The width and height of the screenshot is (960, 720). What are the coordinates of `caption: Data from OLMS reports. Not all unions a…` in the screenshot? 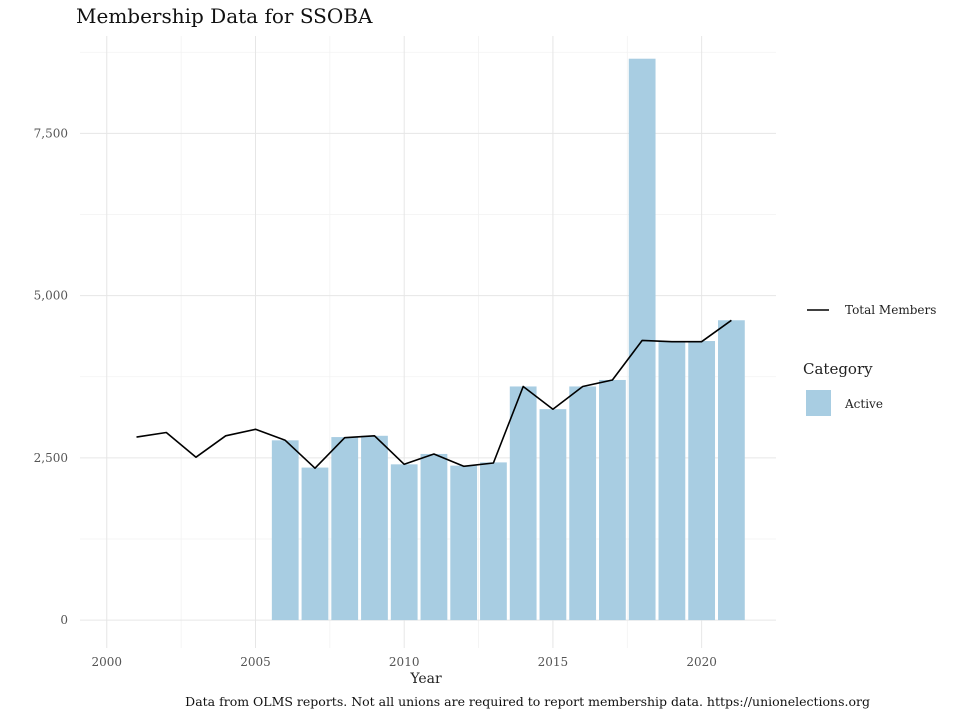 It's located at (527, 701).